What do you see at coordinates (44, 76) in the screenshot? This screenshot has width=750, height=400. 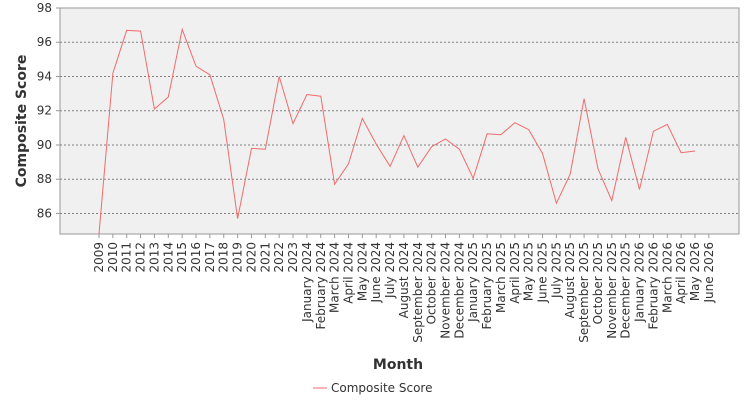 I see `y-tick-label: 94` at bounding box center [44, 76].